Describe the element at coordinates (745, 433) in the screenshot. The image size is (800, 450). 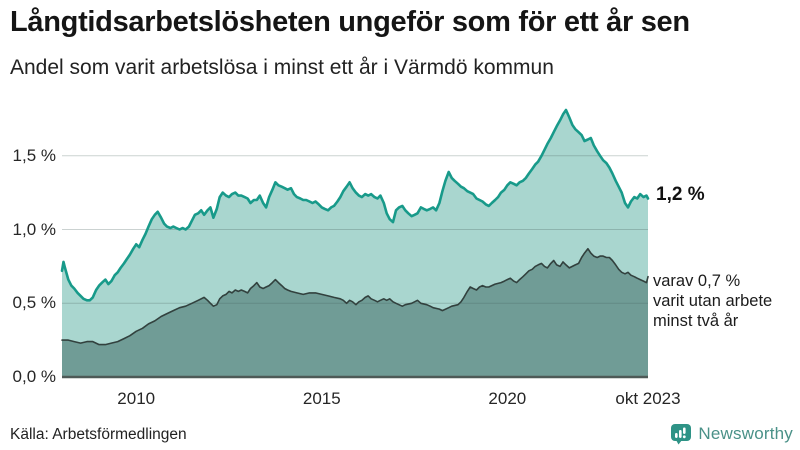
I see `newsworthy-logo-text: Newsworthy` at that location.